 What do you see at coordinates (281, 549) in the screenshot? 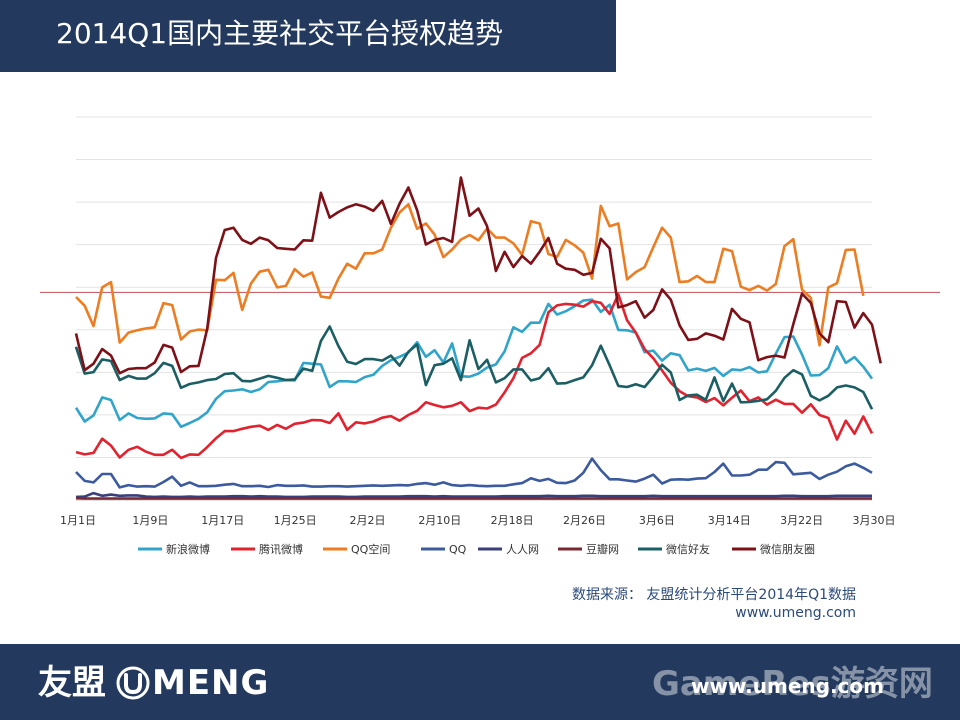
I see `legend-label: 腾讯微博` at bounding box center [281, 549].